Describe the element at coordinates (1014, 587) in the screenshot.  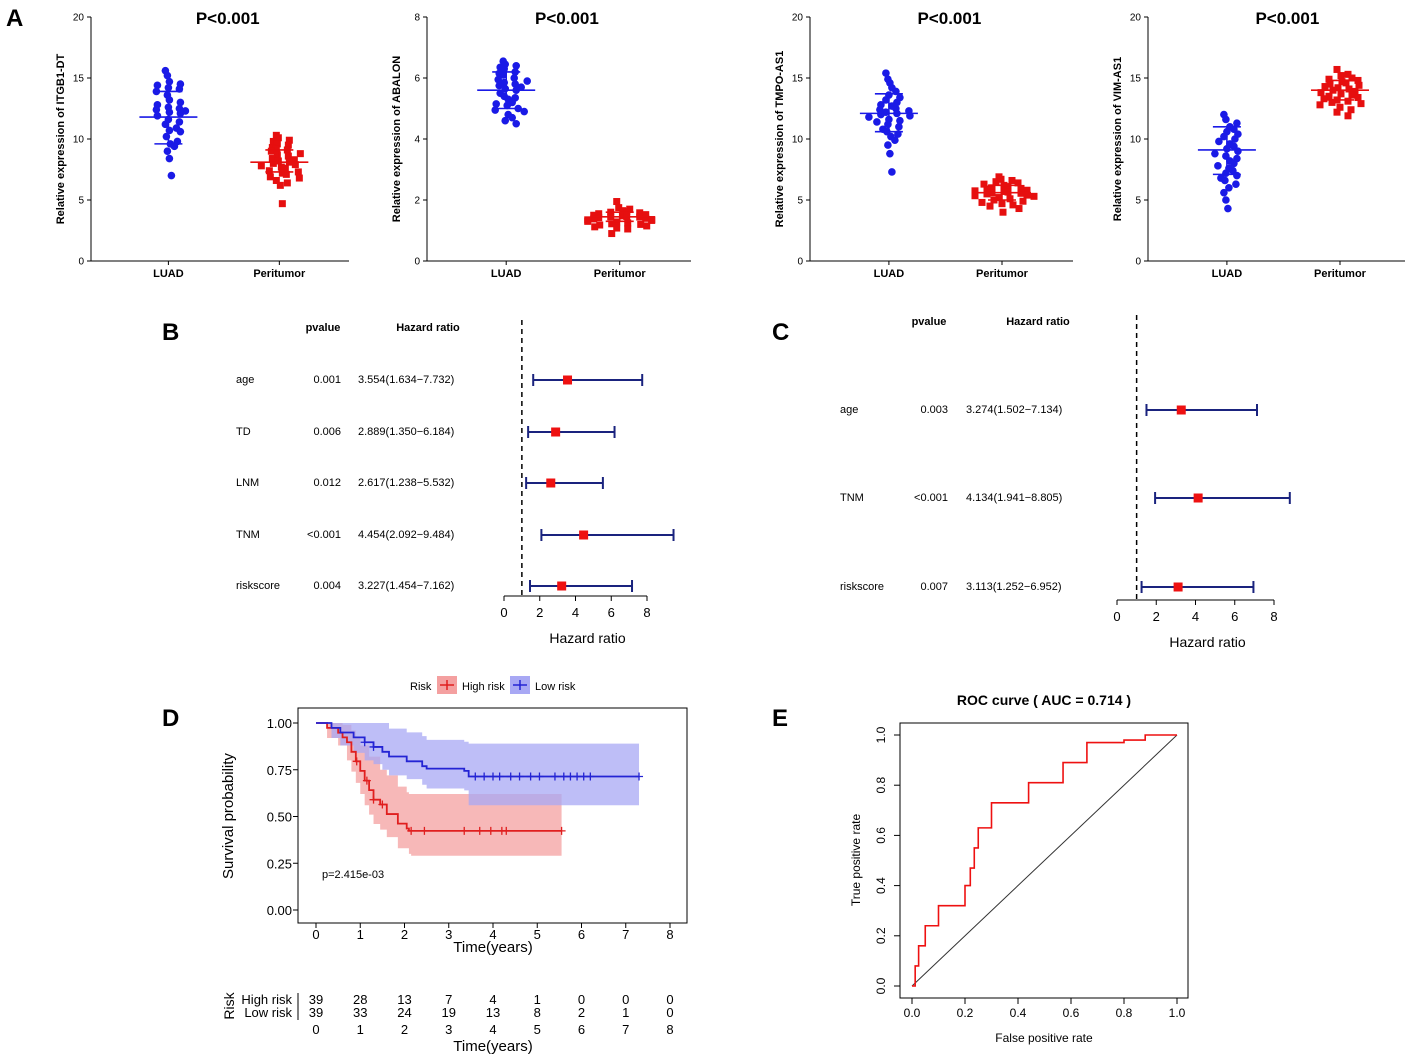
I see `hazard-ratio-cell: 3.113(1.252−6.952)` at that location.